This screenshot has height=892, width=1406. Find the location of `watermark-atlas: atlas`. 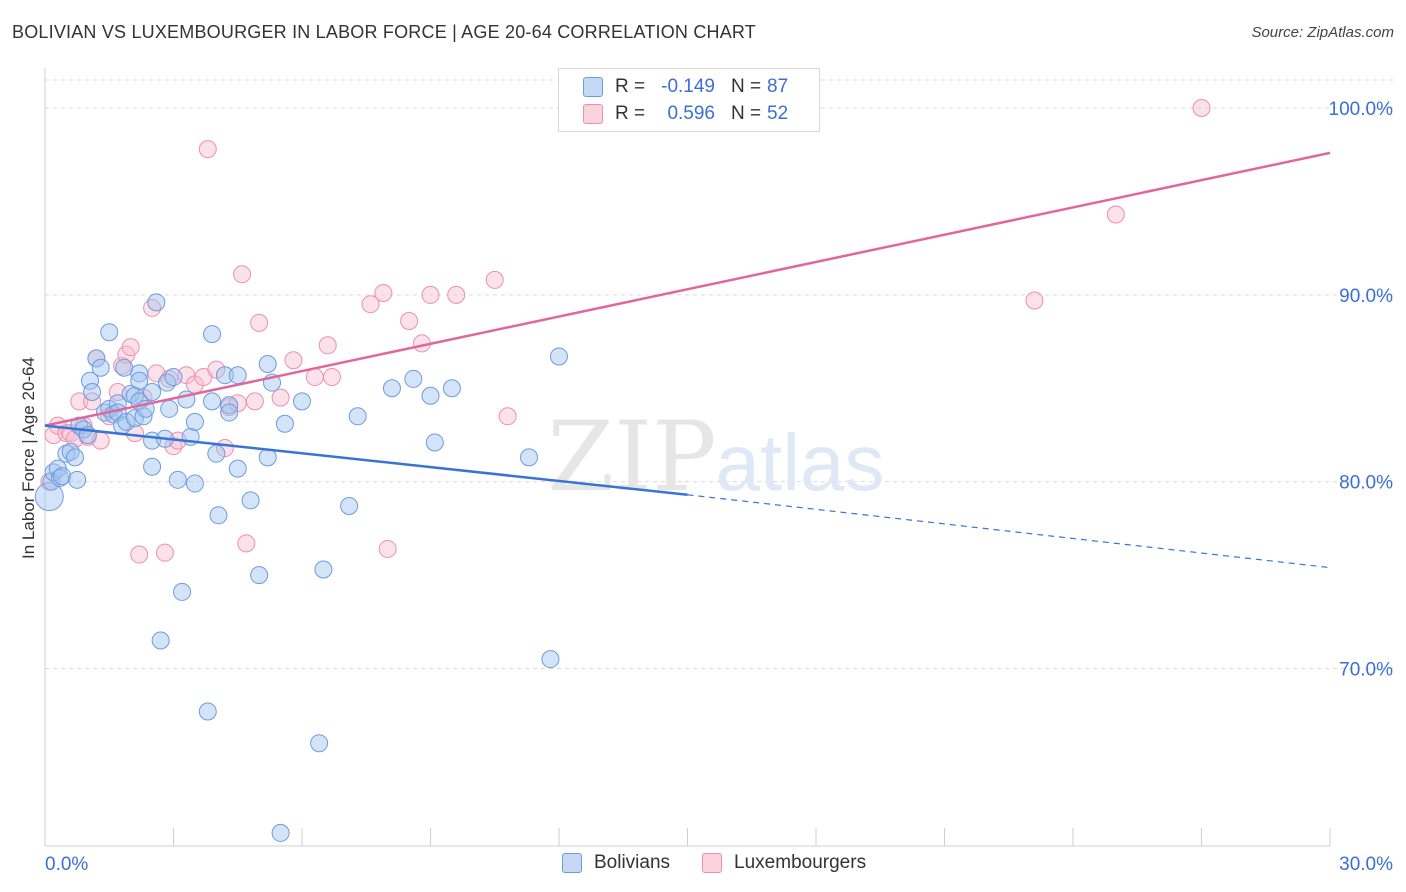

watermark-atlas: atlas is located at coordinates (800, 462).